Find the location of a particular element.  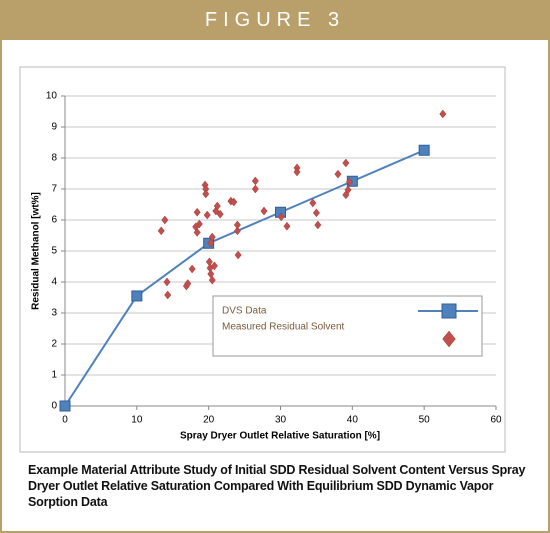

legend-label: DVS Data is located at coordinates (244, 311).